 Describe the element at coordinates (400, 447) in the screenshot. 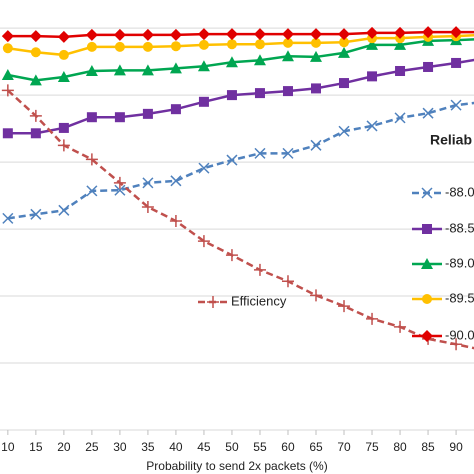

I see `x-tick-label: 80` at that location.